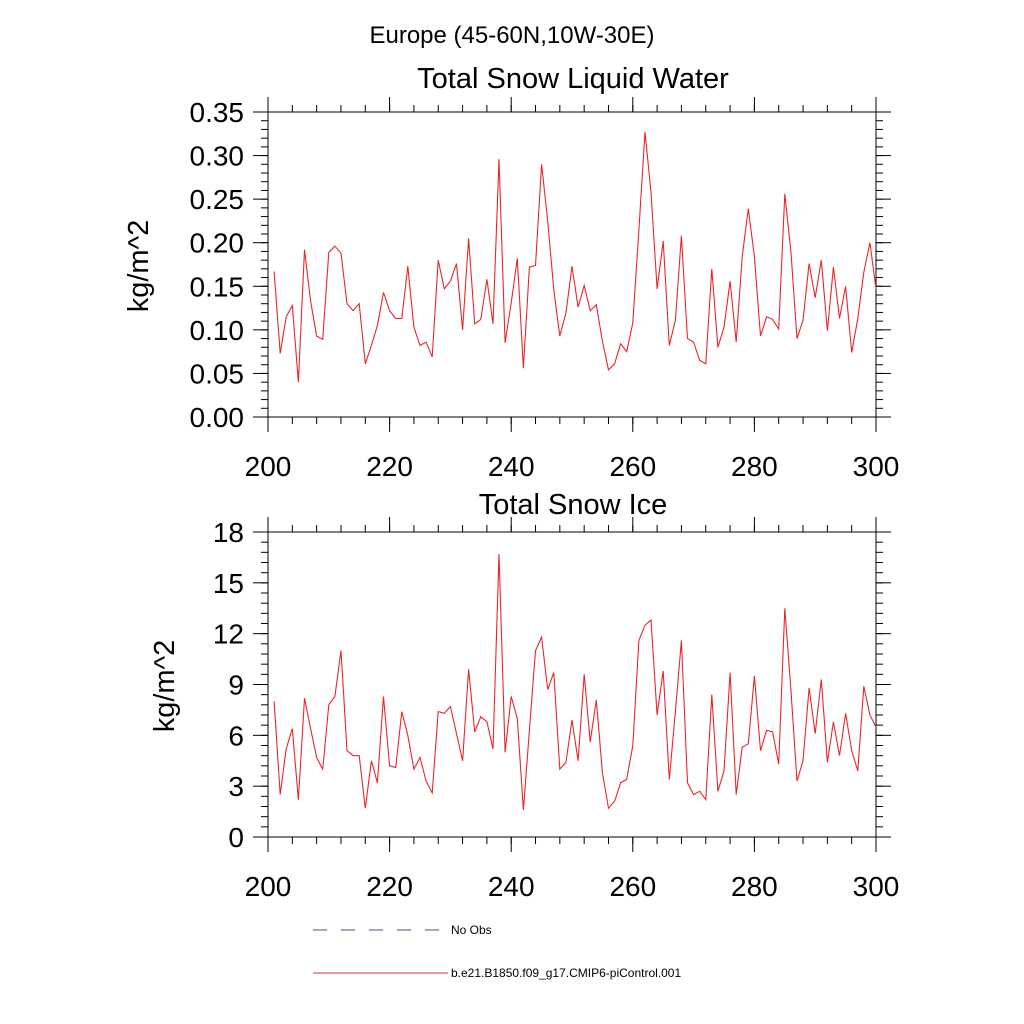 The width and height of the screenshot is (1024, 1024). Describe the element at coordinates (217, 243) in the screenshot. I see `y-tick-label: 0.20` at that location.